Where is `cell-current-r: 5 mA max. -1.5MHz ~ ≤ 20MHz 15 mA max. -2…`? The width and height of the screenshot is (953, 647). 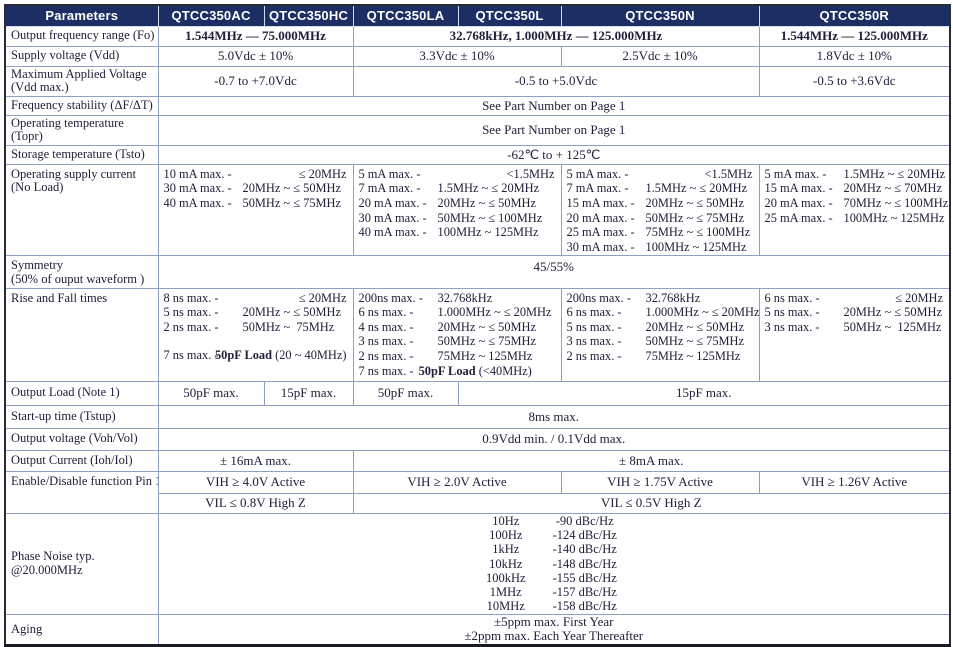
cell-current-r: 5 mA max. -1.5MHz ~ ≤ 20MHz 15 mA max. -2… is located at coordinates (854, 210).